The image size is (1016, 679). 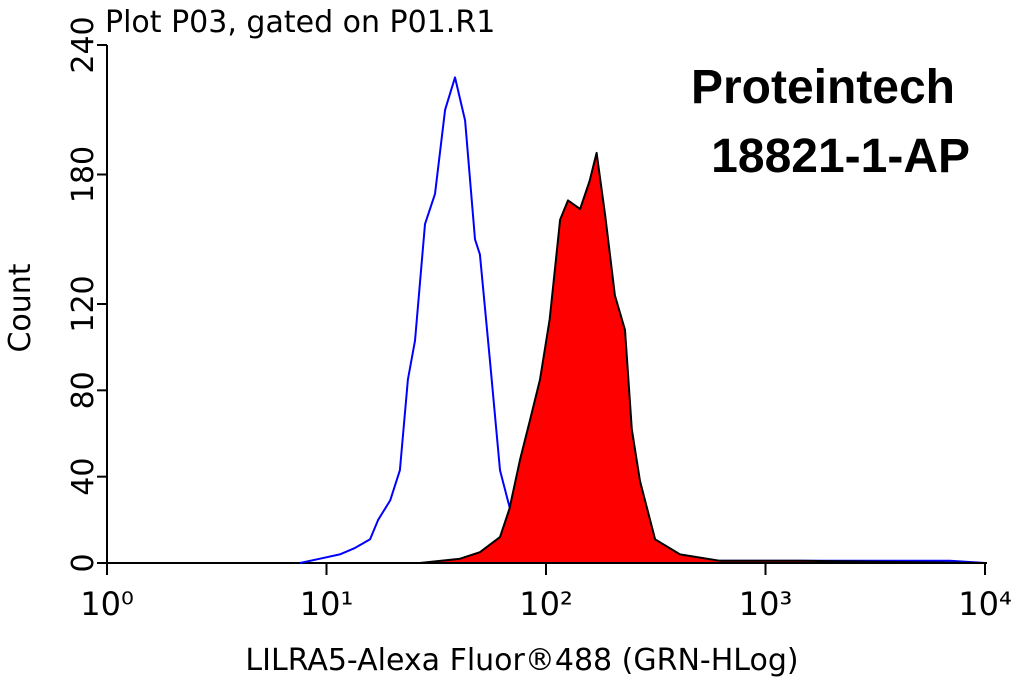 What do you see at coordinates (327, 604) in the screenshot?
I see `x-tick-label: 10¹` at bounding box center [327, 604].